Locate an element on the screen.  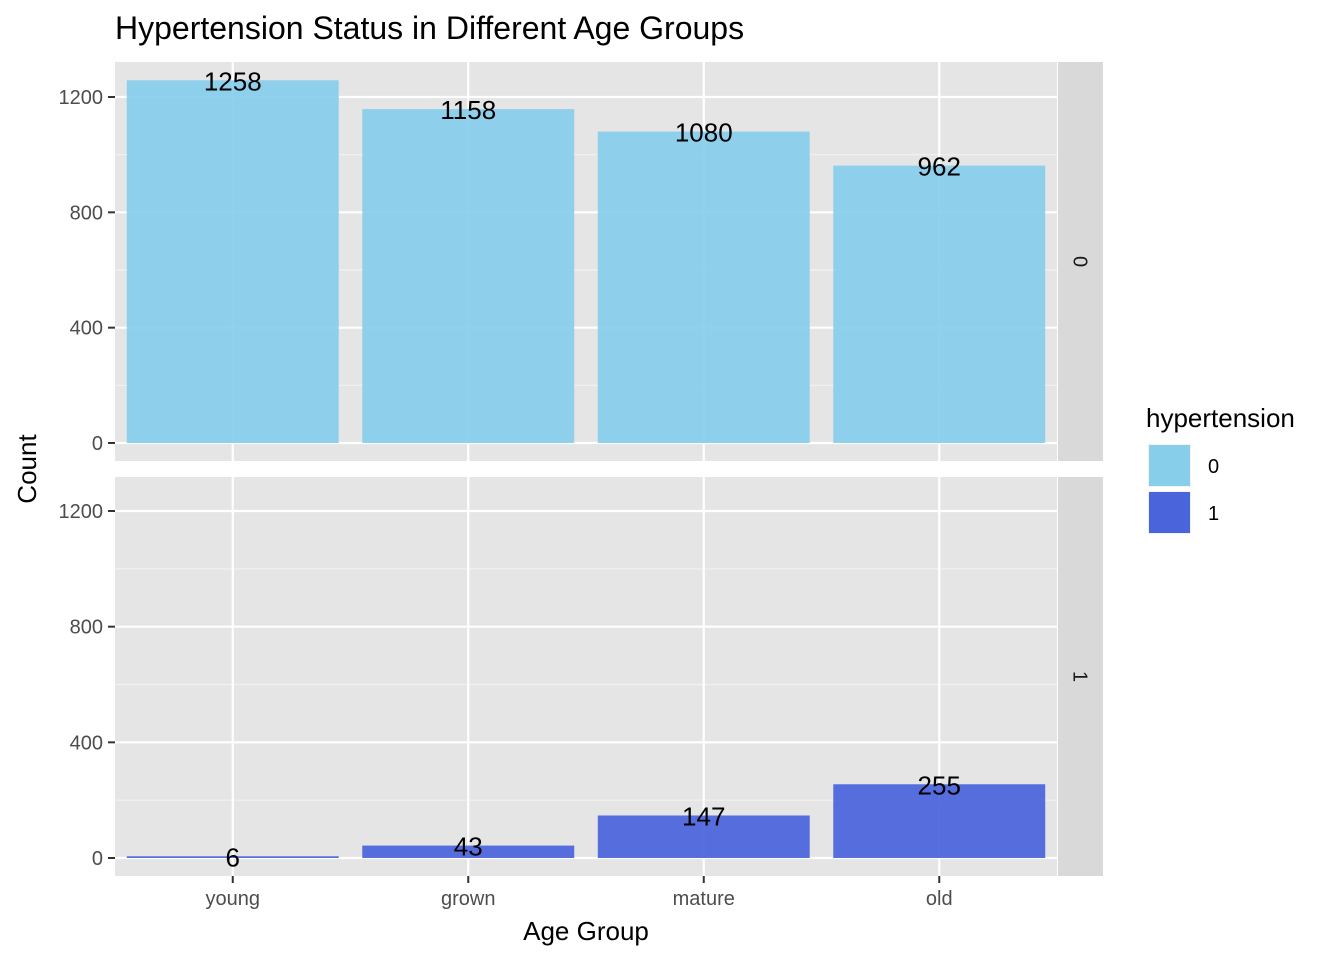
x-tick-label: old is located at coordinates (939, 899).